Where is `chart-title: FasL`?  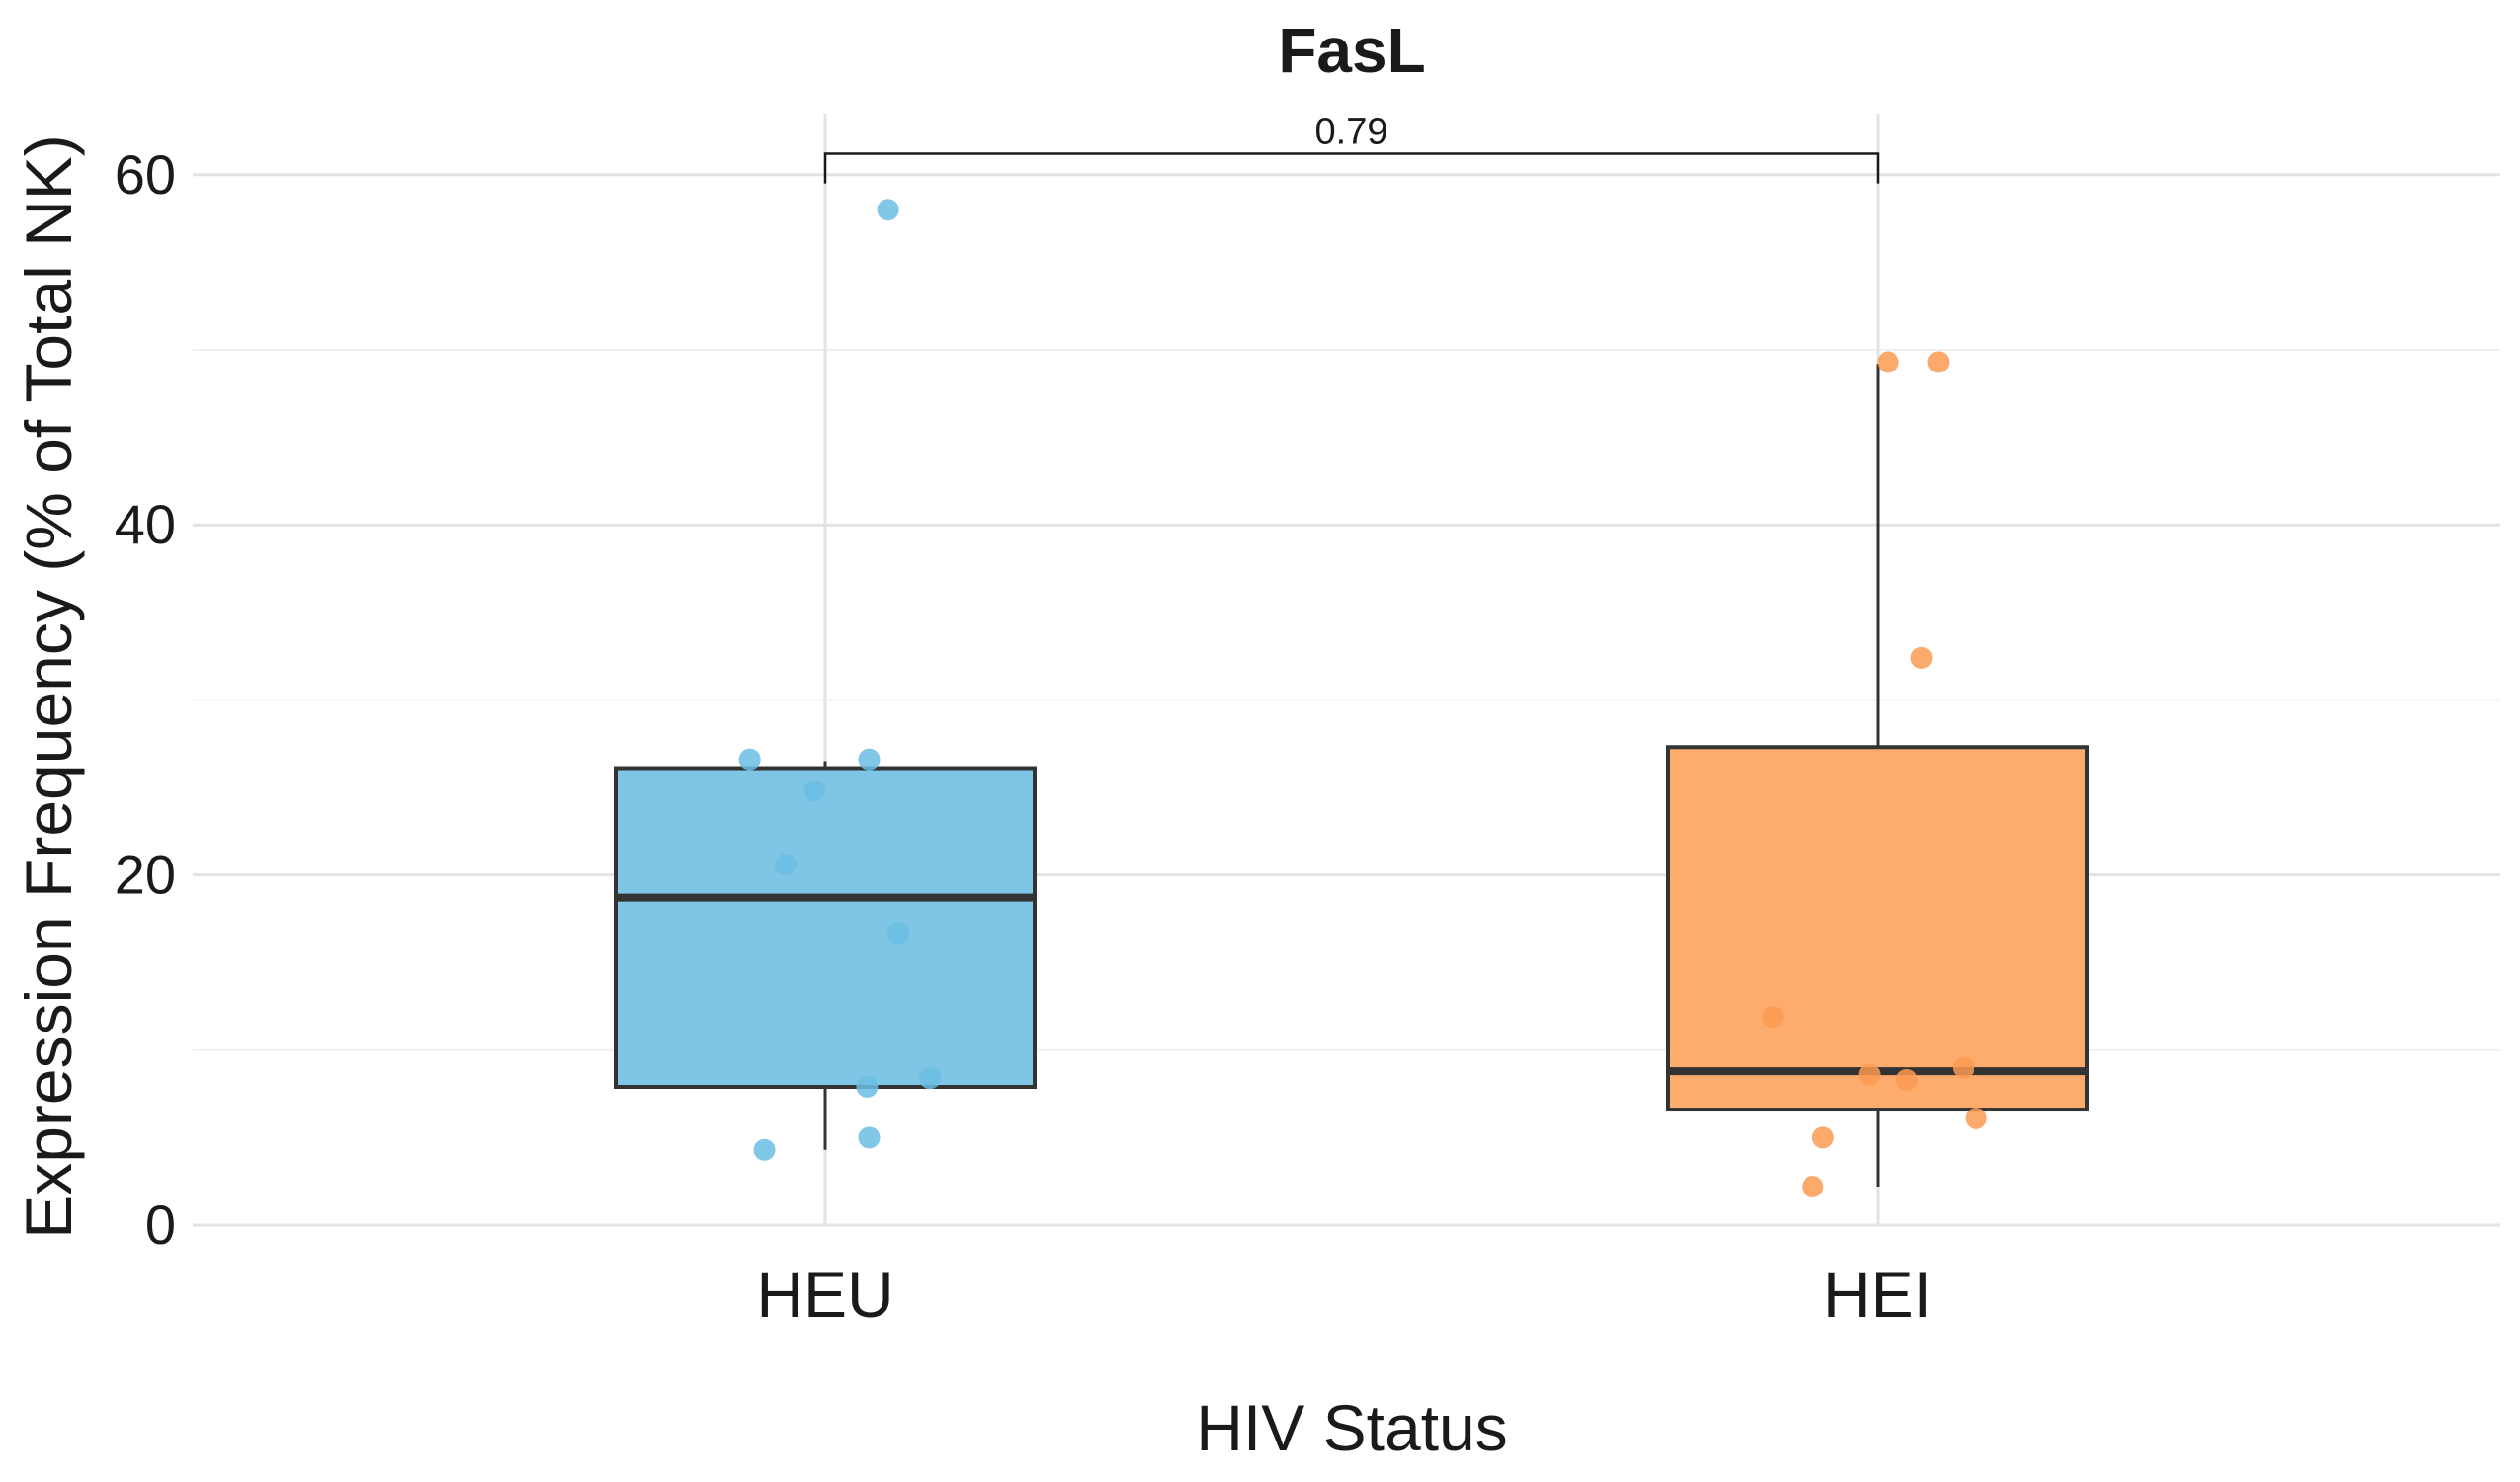
chart-title: FasL is located at coordinates (1351, 50).